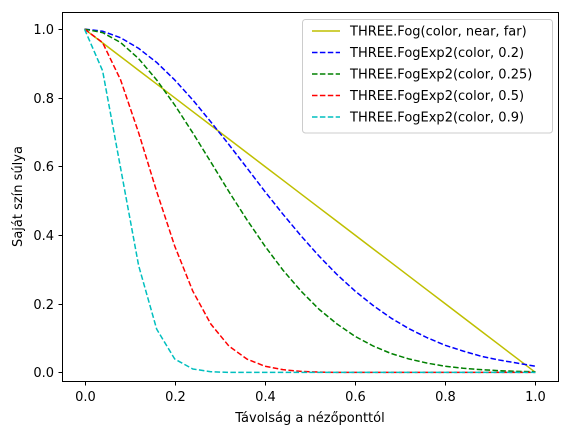 This screenshot has height=437, width=571. What do you see at coordinates (436, 53) in the screenshot?
I see `legend-label: THREE.FogExp2(color, 0.2)` at bounding box center [436, 53].